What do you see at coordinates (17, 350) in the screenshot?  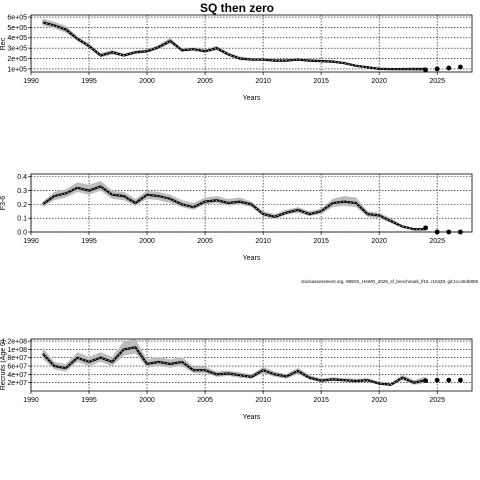 I see `y-tick-label: 1e+08` at bounding box center [17, 350].